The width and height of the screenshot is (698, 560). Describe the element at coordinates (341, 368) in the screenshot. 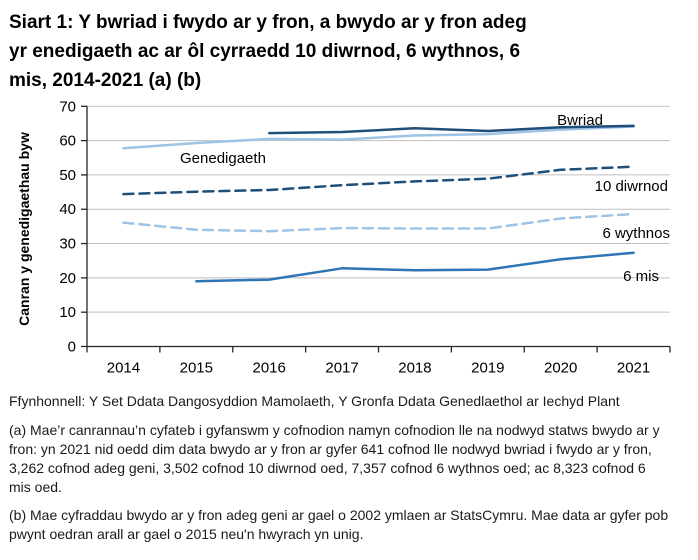

I see `x-tick-label: 2017` at that location.